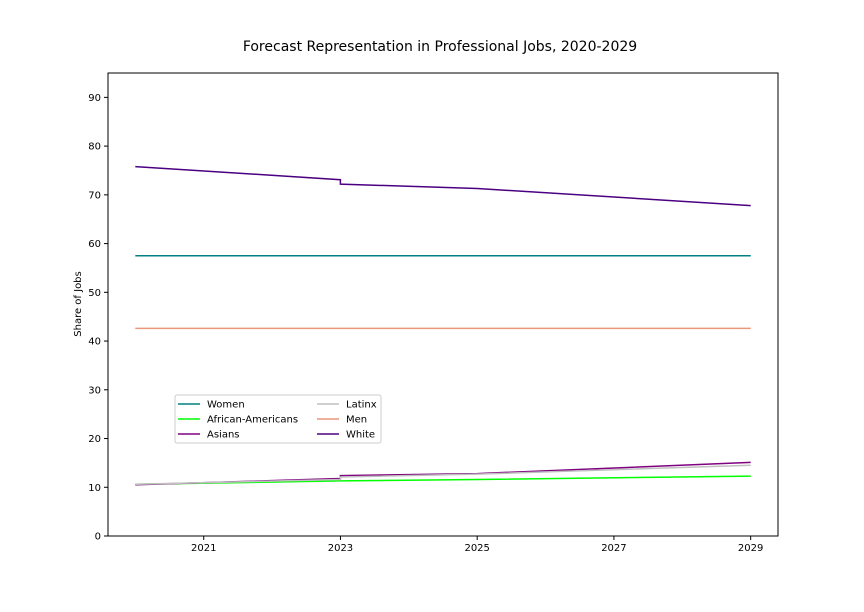  What do you see at coordinates (94, 195) in the screenshot?
I see `y-tick-label: 70` at bounding box center [94, 195].